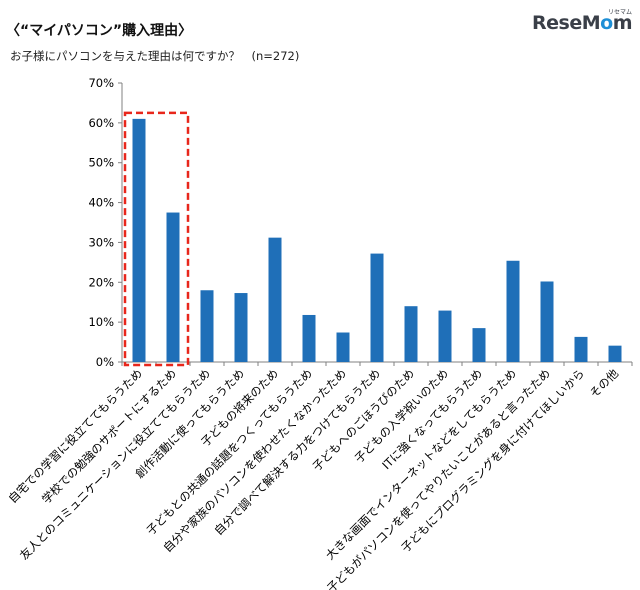  Describe the element at coordinates (101, 322) in the screenshot. I see `y-tick-label: 10%` at that location.